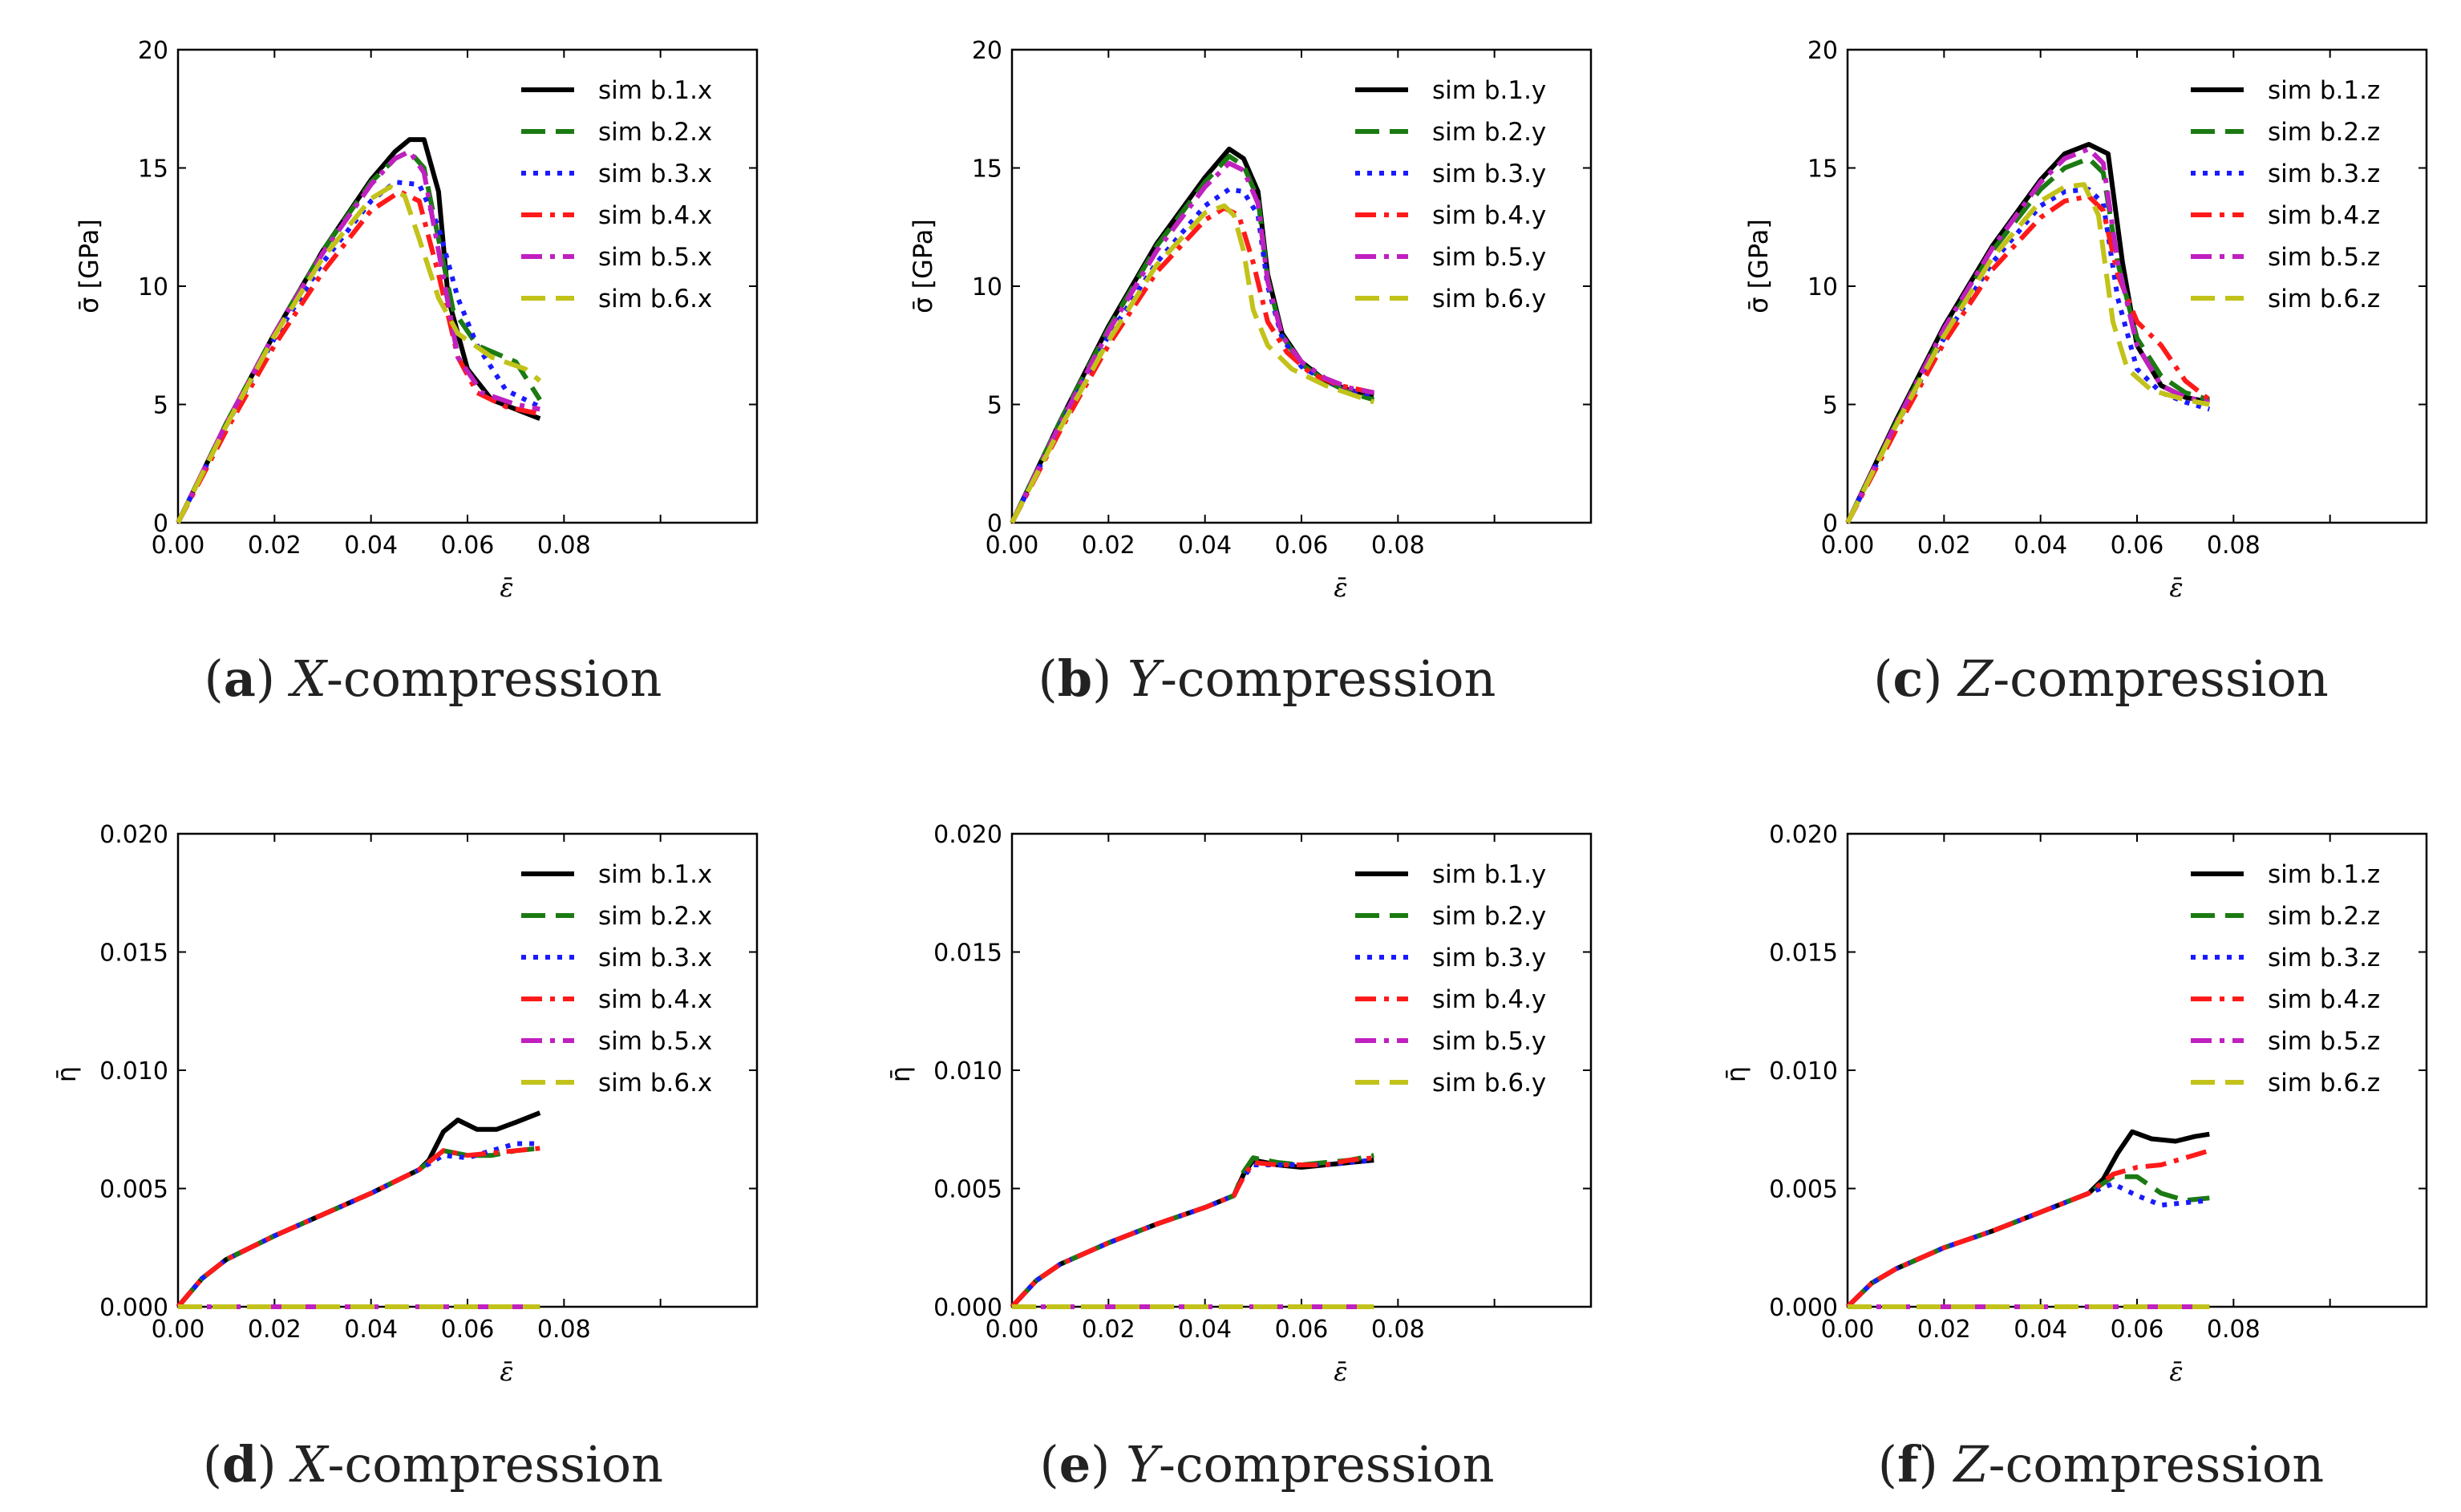  I want to click on caption-axis: X, so click(308, 678).